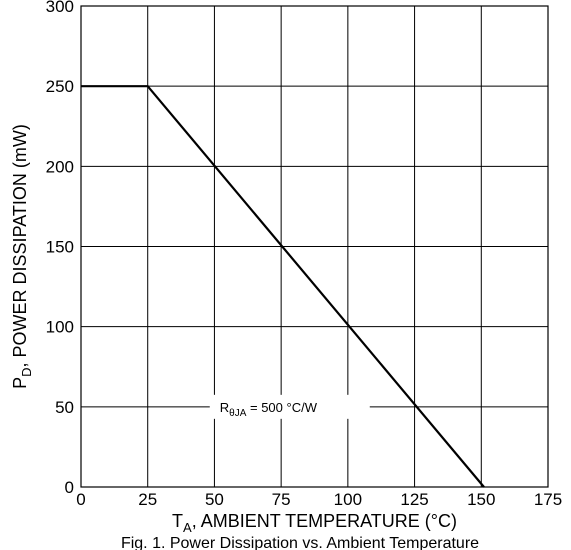  I want to click on y-axis-label-subscript: D, so click(26, 371).